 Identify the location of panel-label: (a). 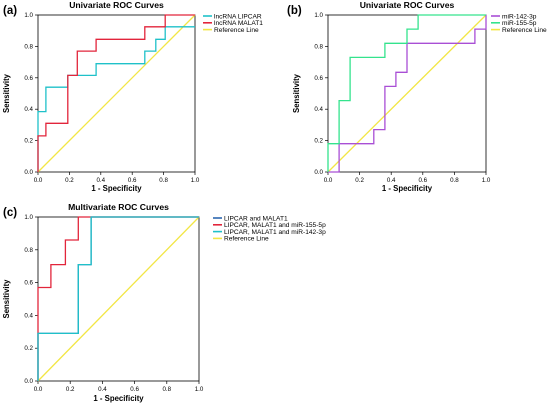
(10, 11).